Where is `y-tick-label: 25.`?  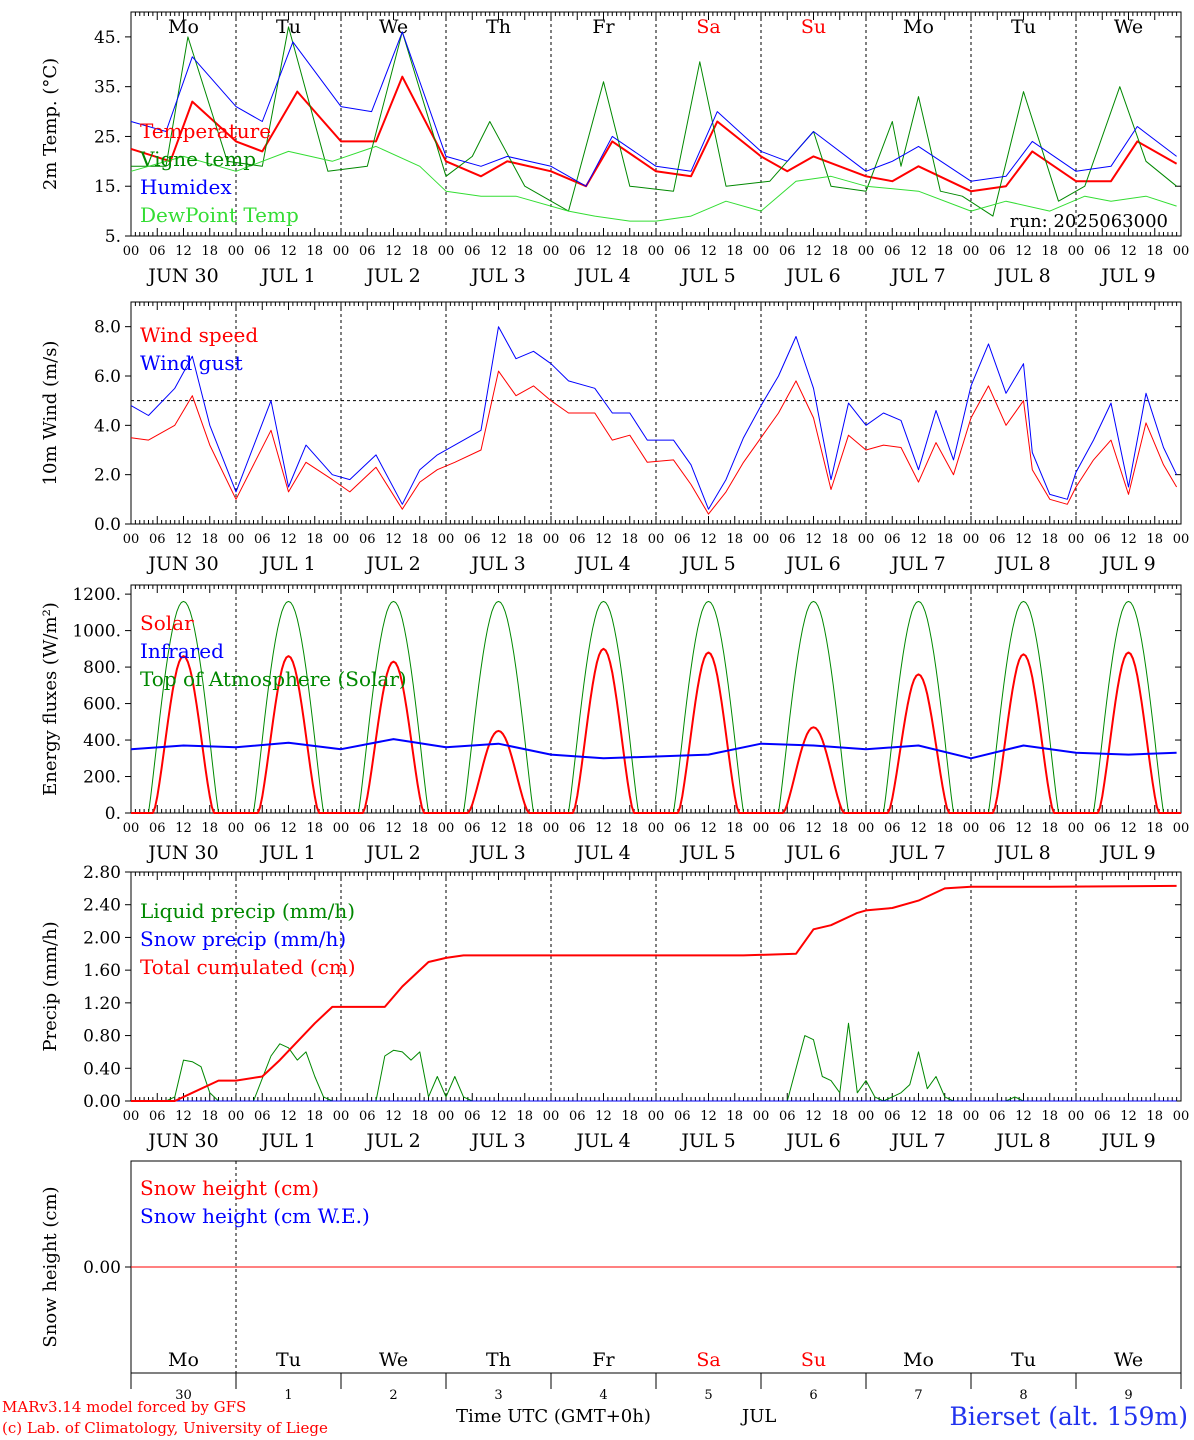
y-tick-label: 25. is located at coordinates (107, 137).